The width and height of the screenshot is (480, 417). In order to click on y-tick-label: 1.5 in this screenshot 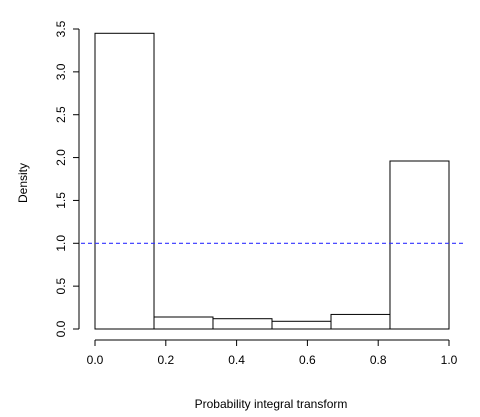, I will do `click(61, 200)`.